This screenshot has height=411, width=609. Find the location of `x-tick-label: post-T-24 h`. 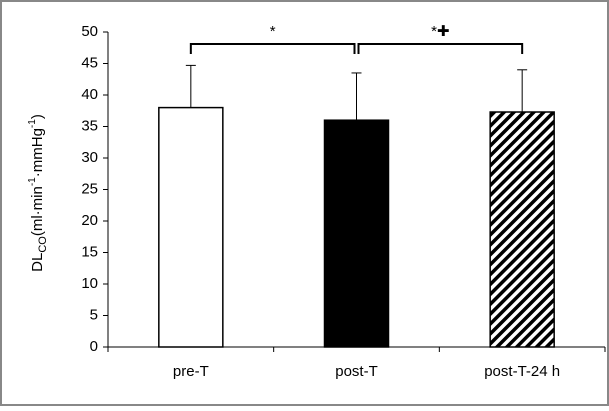

x-tick-label: post-T-24 h is located at coordinates (522, 371).